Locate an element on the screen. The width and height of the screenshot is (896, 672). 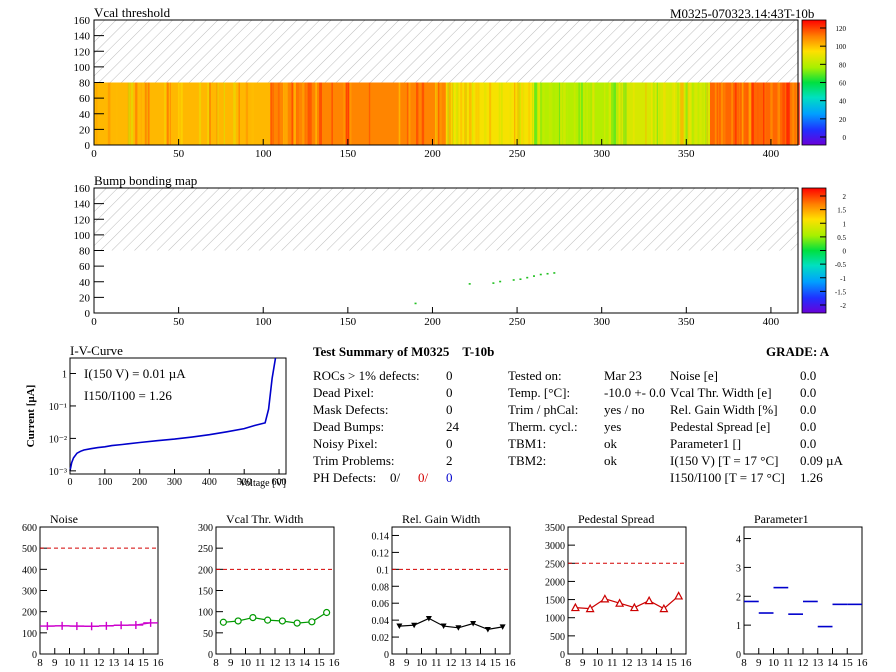
y-tick-label: 120 is located at coordinates (82, 220).